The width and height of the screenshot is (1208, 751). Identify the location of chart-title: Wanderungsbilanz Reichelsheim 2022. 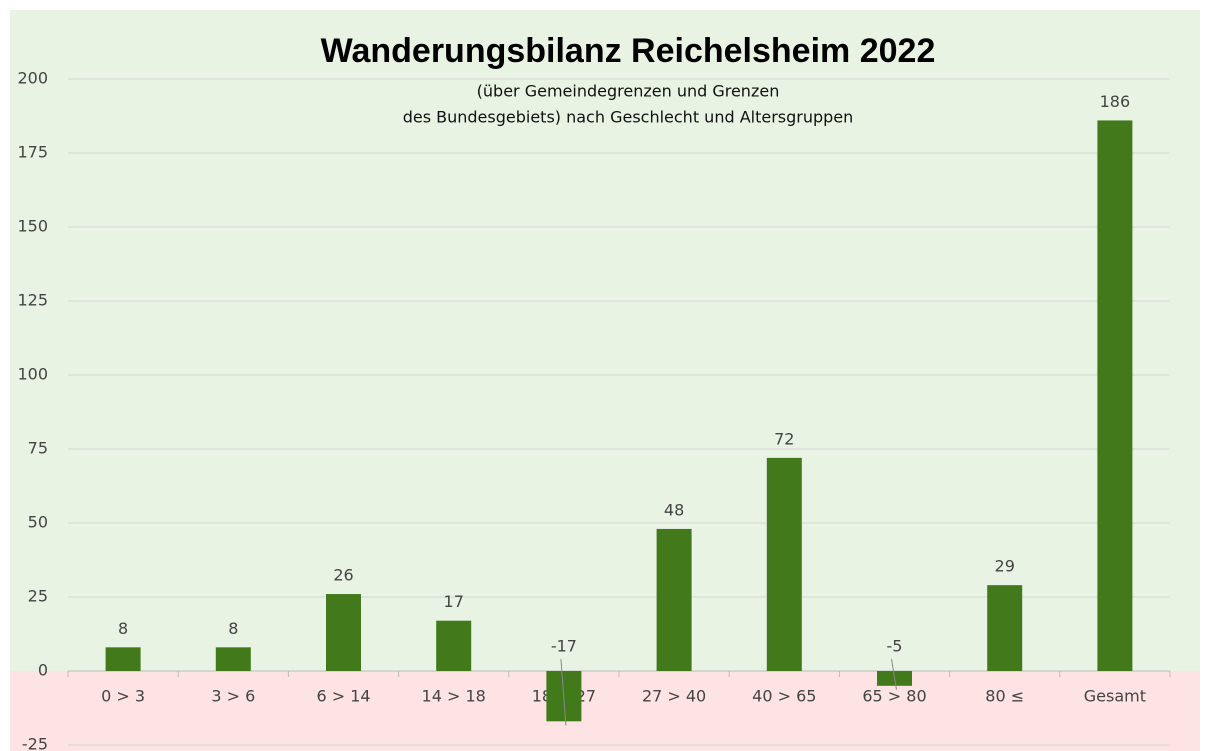
(628, 51).